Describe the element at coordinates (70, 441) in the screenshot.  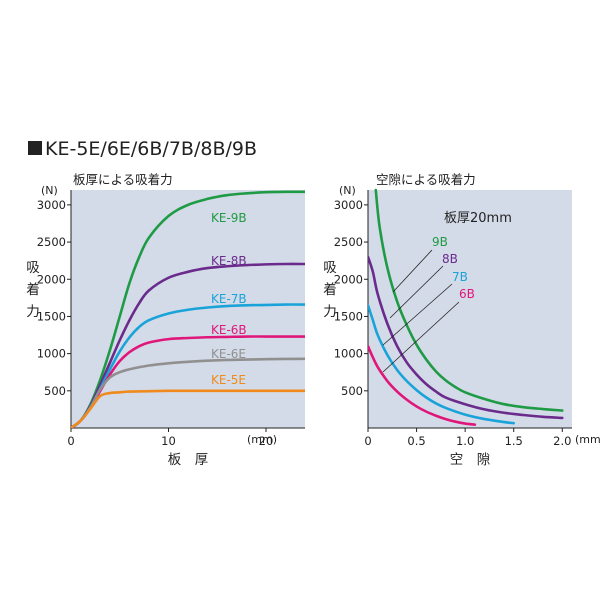
I see `thickness-x-tick-label: 0` at that location.